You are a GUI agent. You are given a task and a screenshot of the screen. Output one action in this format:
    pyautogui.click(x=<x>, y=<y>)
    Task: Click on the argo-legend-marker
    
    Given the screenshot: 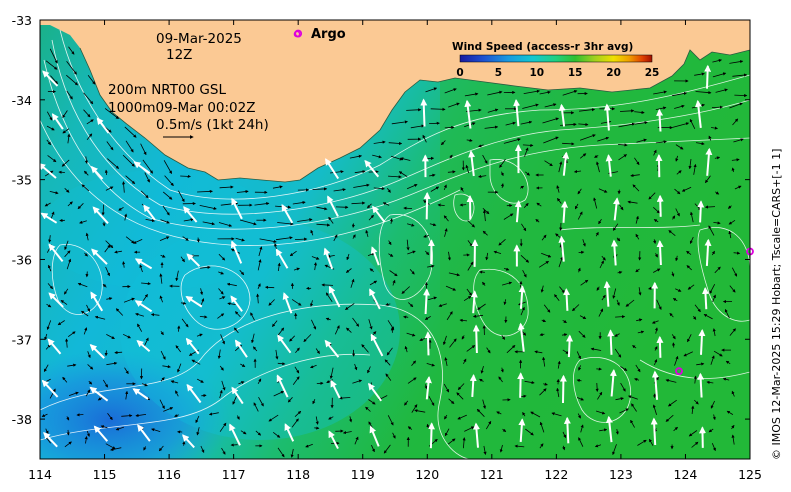 What is the action you would take?
    pyautogui.click(x=297, y=34)
    